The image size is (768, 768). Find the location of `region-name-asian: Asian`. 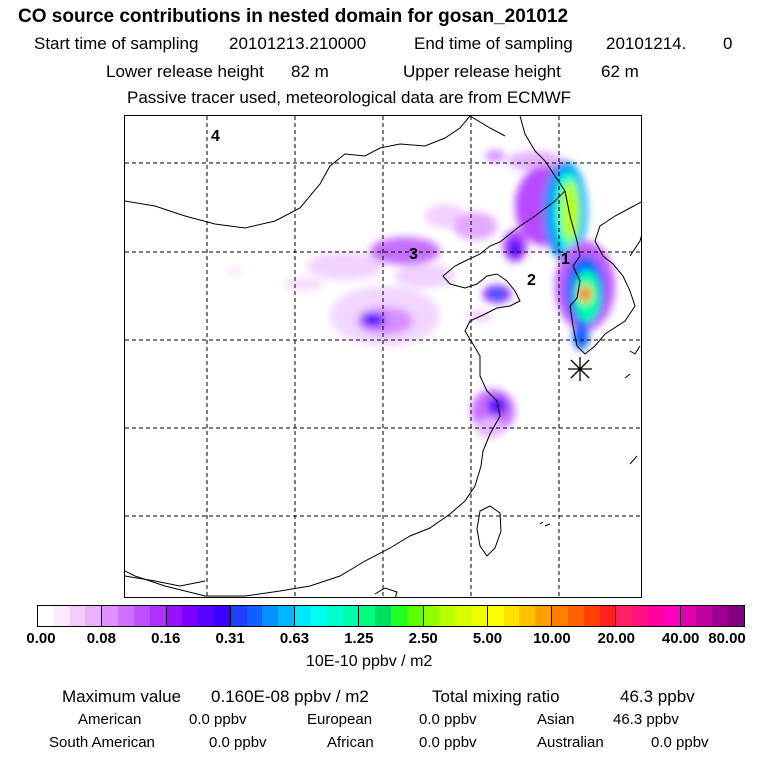

region-name-asian: Asian is located at coordinates (556, 719).